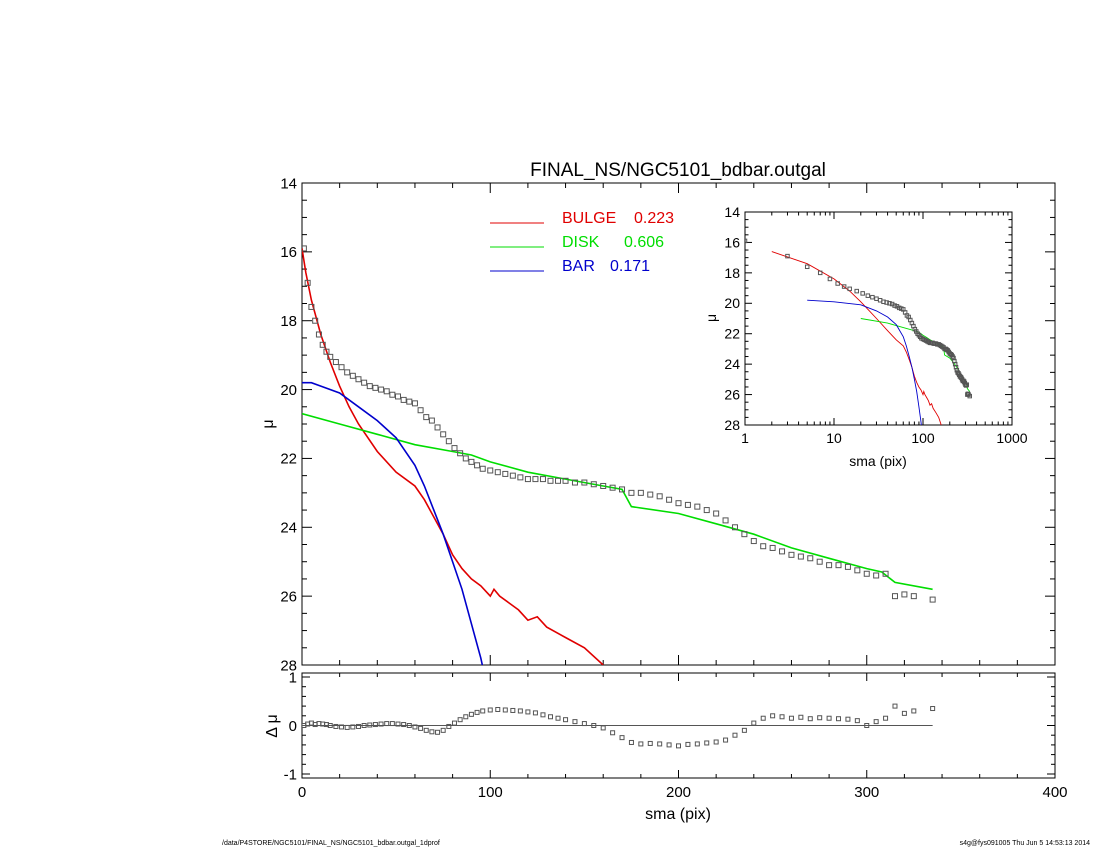 Image resolution: width=1100 pixels, height=850 pixels. What do you see at coordinates (732, 394) in the screenshot?
I see `inset-ytick-label: 26` at bounding box center [732, 394].